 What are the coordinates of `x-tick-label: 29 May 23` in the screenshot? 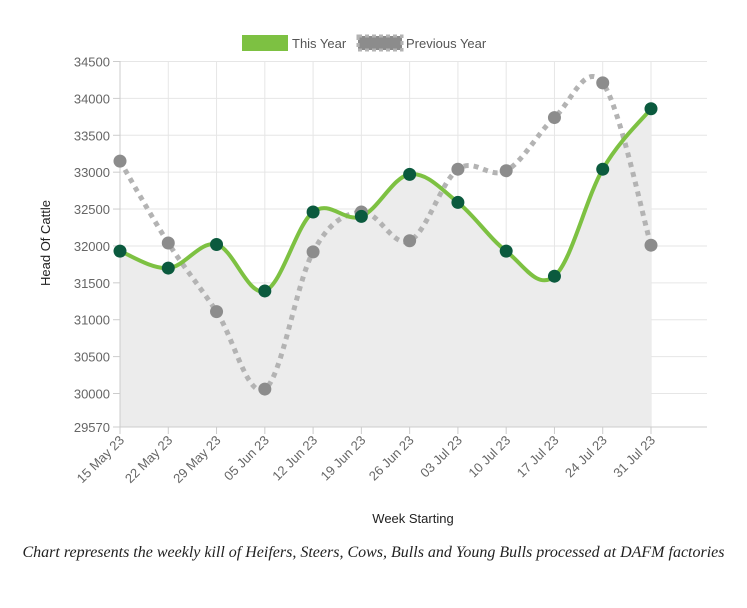 It's located at (197, 460).